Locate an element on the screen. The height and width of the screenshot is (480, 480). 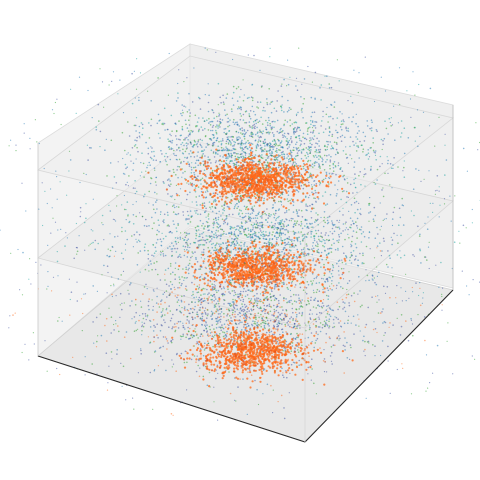
front-bottom-left-edge is located at coordinates (171, 399).